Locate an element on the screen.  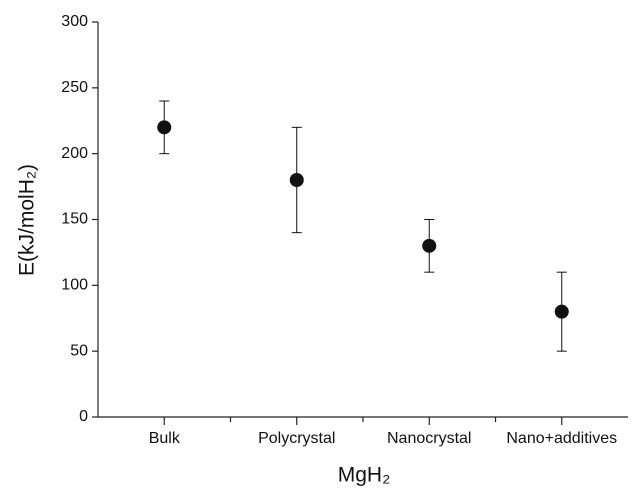
x-axis-label: MgH₂ is located at coordinates (364, 475).